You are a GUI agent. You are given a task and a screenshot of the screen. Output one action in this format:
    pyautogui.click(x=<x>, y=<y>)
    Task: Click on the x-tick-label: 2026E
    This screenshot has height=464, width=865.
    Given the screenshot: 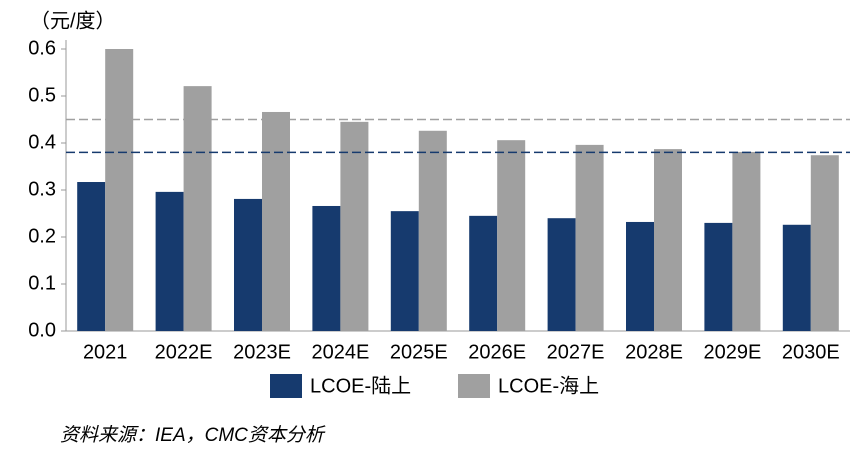 What is the action you would take?
    pyautogui.click(x=497, y=352)
    